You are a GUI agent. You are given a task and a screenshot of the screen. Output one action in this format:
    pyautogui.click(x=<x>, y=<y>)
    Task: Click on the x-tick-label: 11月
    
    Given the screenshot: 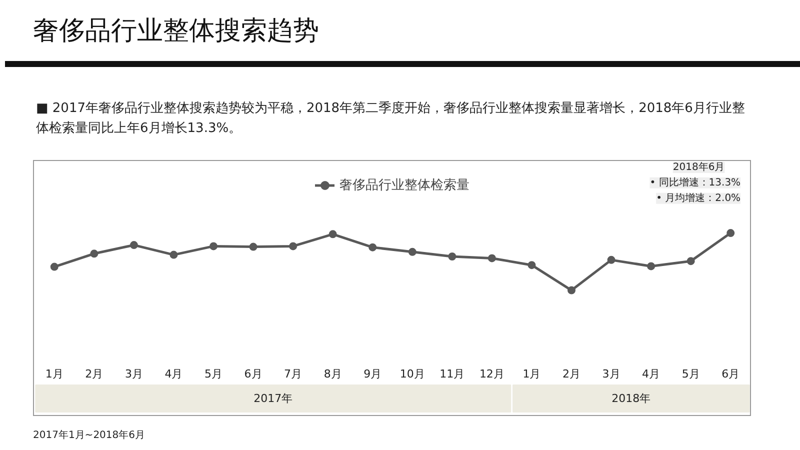 What is the action you would take?
    pyautogui.click(x=452, y=374)
    